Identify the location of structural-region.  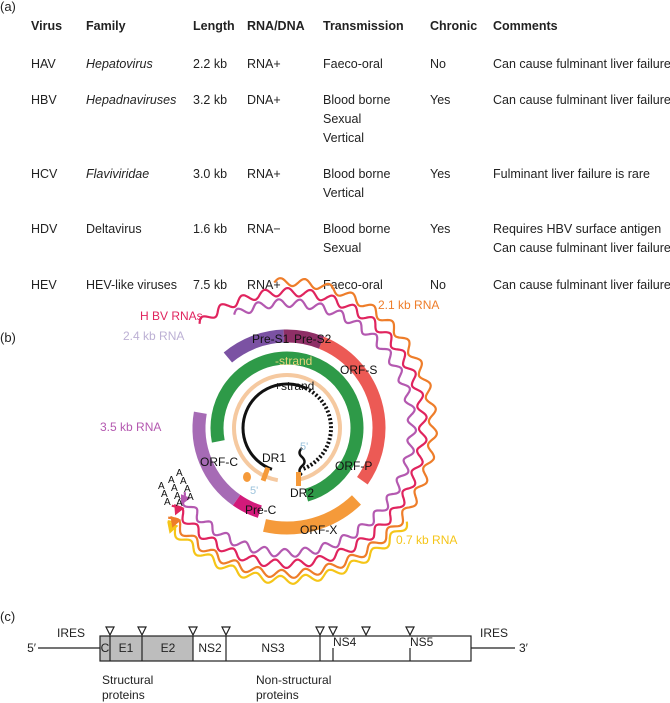
(146, 648).